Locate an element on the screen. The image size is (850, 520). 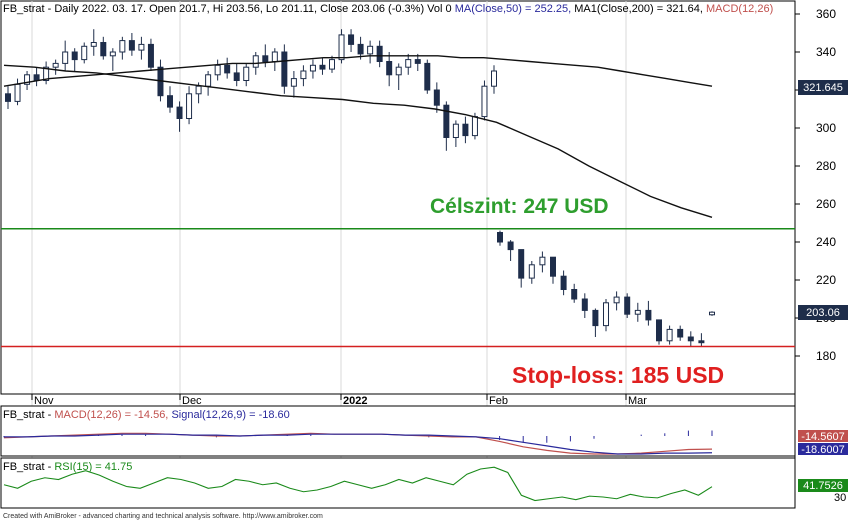
ma200-badge is located at coordinates (823, 87).